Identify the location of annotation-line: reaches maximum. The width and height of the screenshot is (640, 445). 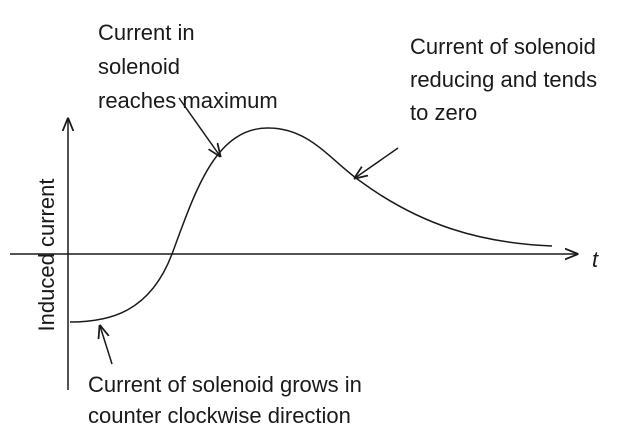
(188, 100).